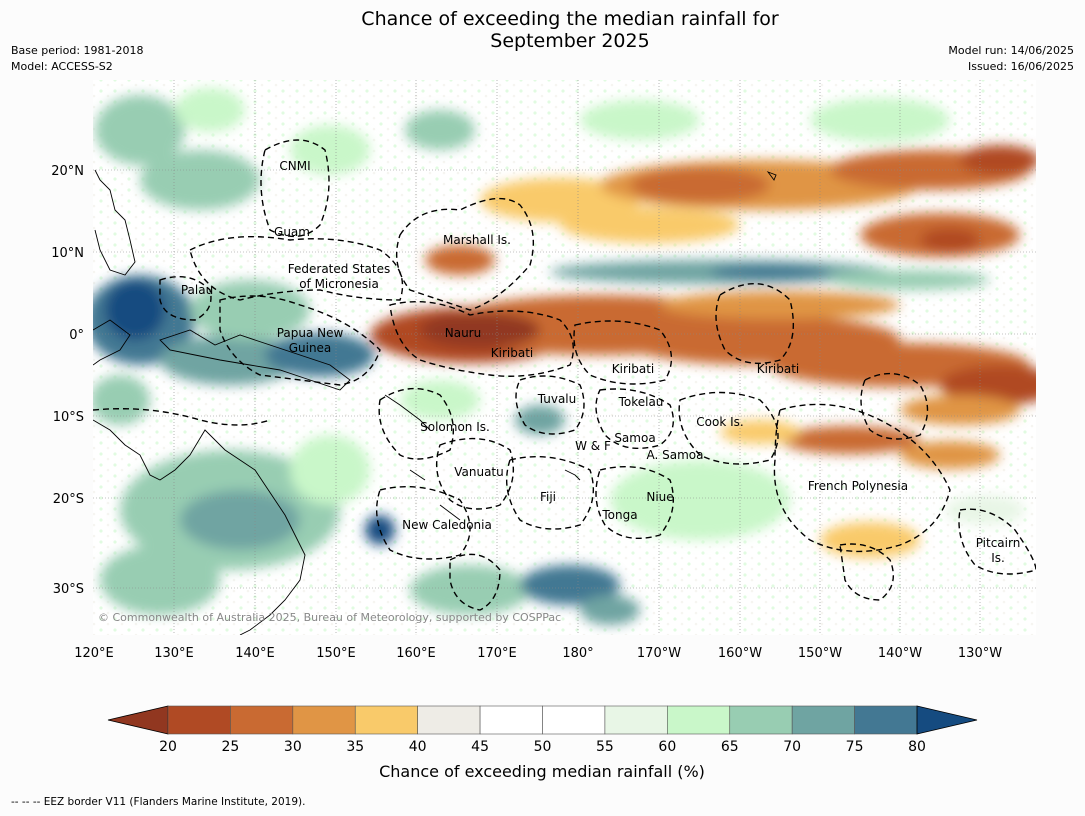 The image size is (1085, 816). What do you see at coordinates (68, 417) in the screenshot?
I see `lat-10s: 10°S` at bounding box center [68, 417].